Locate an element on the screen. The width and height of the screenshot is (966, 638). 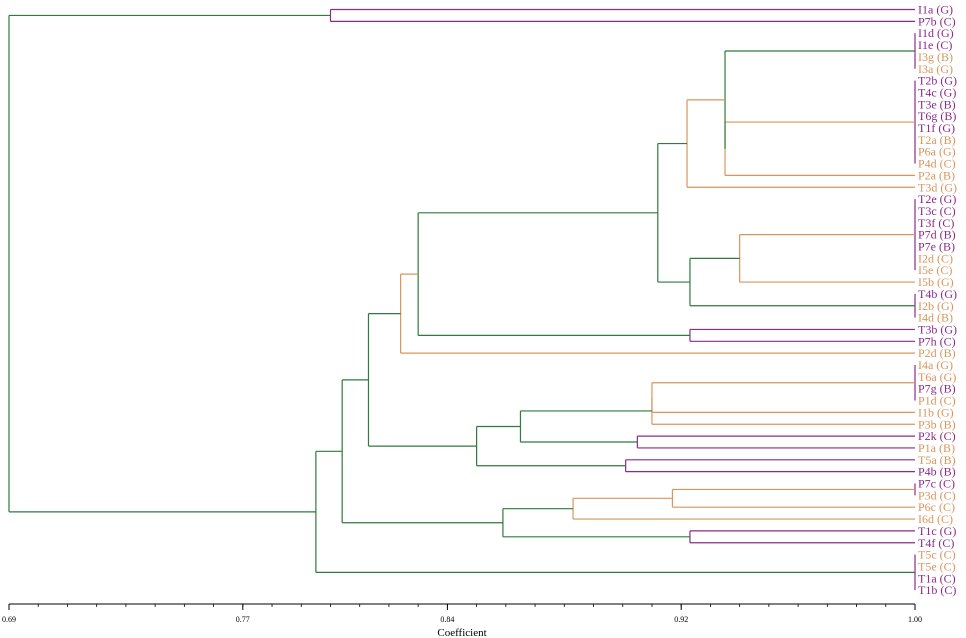
leaf-label: T3d (G) is located at coordinates (937, 187).